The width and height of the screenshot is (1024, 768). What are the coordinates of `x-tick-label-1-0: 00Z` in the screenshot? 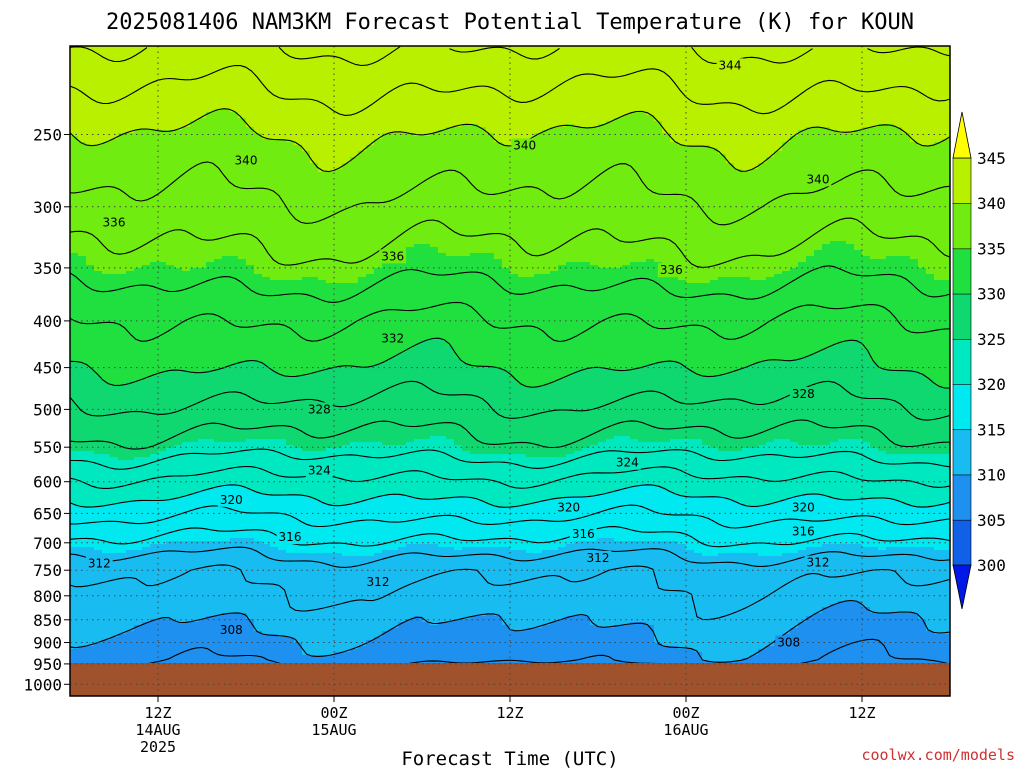 It's located at (333, 713).